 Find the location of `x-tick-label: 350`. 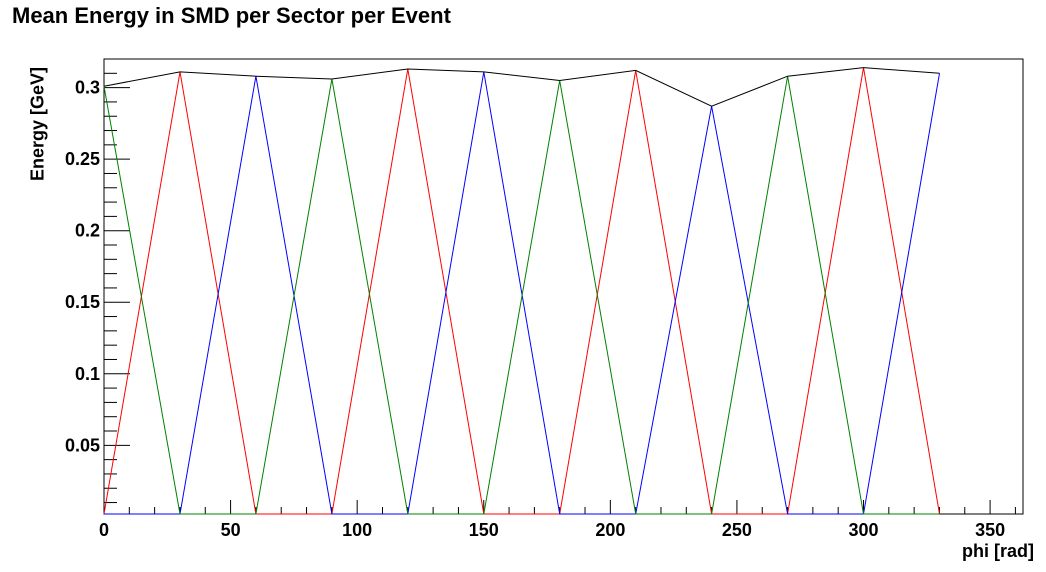

x-tick-label: 350 is located at coordinates (990, 530).